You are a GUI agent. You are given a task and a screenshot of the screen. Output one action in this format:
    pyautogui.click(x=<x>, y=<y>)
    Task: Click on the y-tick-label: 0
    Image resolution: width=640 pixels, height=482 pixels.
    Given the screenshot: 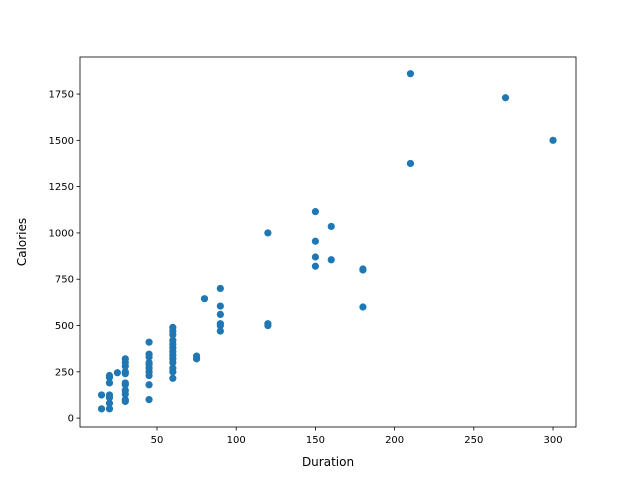 What is the action you would take?
    pyautogui.click(x=71, y=419)
    